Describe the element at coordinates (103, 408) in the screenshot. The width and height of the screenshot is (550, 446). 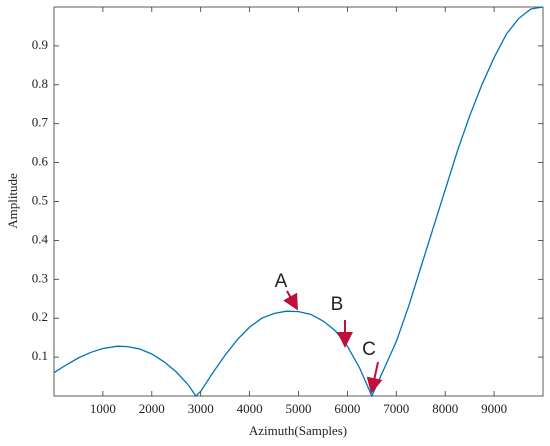
I see `x-tick-label: 1000` at that location.